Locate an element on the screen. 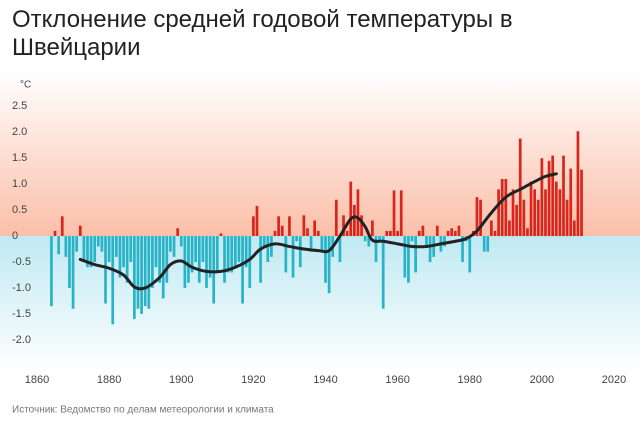  x-tick-label: 1920 is located at coordinates (253, 380).